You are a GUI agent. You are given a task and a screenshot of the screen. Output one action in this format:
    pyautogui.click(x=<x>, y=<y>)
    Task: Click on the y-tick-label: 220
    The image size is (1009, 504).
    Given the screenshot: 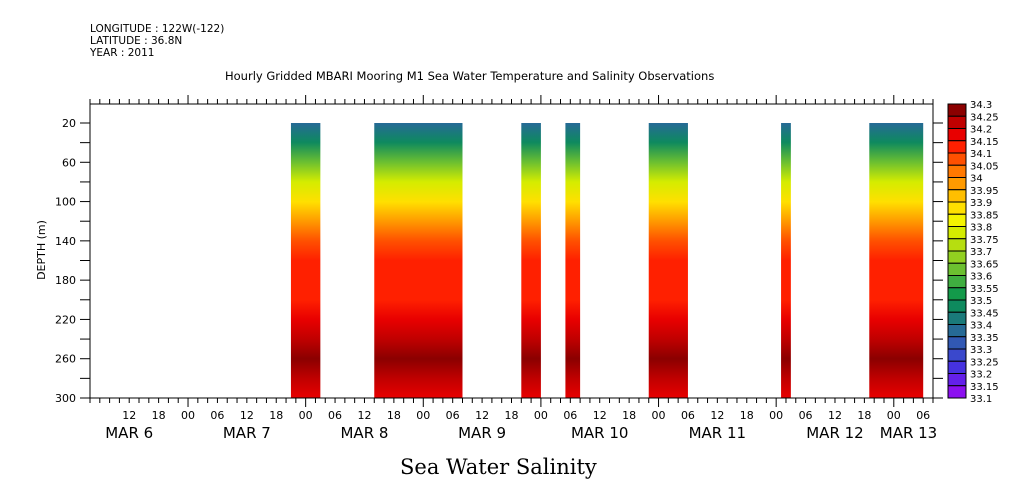 What is the action you would take?
    pyautogui.click(x=65, y=319)
    